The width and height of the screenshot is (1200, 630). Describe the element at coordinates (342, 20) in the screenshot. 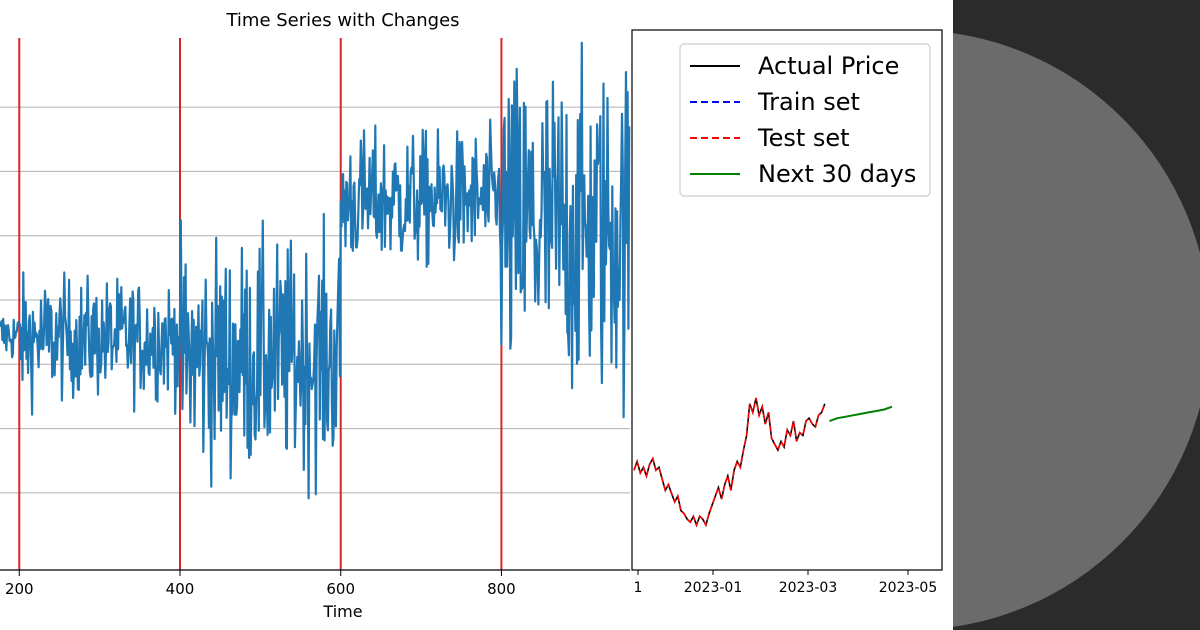

I see `chart-title: Time Series with Changes` at that location.